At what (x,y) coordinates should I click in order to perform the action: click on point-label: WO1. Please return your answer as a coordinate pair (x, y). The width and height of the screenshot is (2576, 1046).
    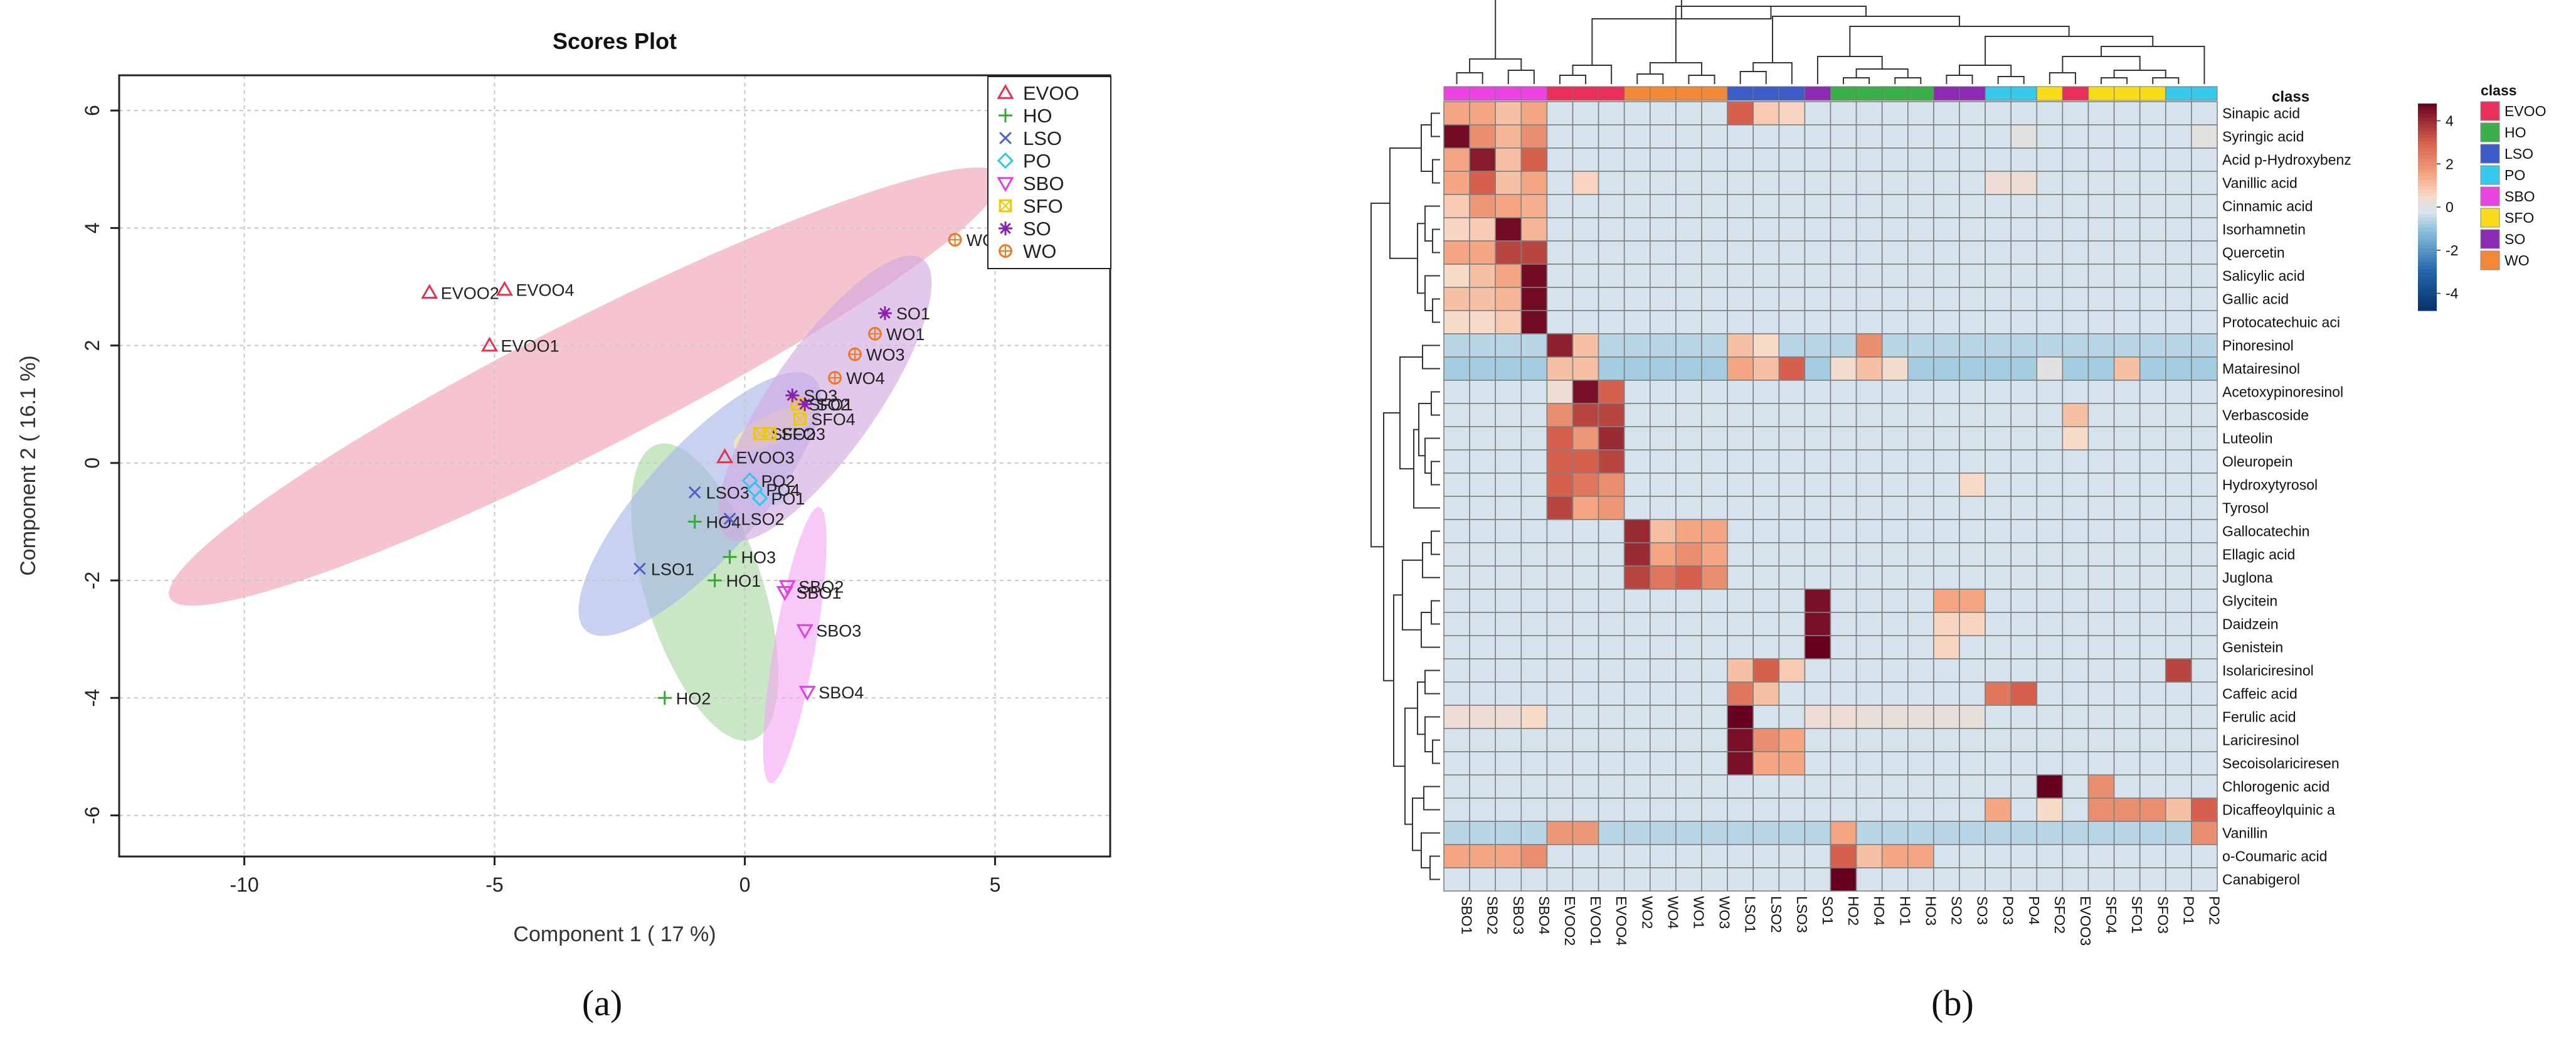
    Looking at the image, I should click on (905, 334).